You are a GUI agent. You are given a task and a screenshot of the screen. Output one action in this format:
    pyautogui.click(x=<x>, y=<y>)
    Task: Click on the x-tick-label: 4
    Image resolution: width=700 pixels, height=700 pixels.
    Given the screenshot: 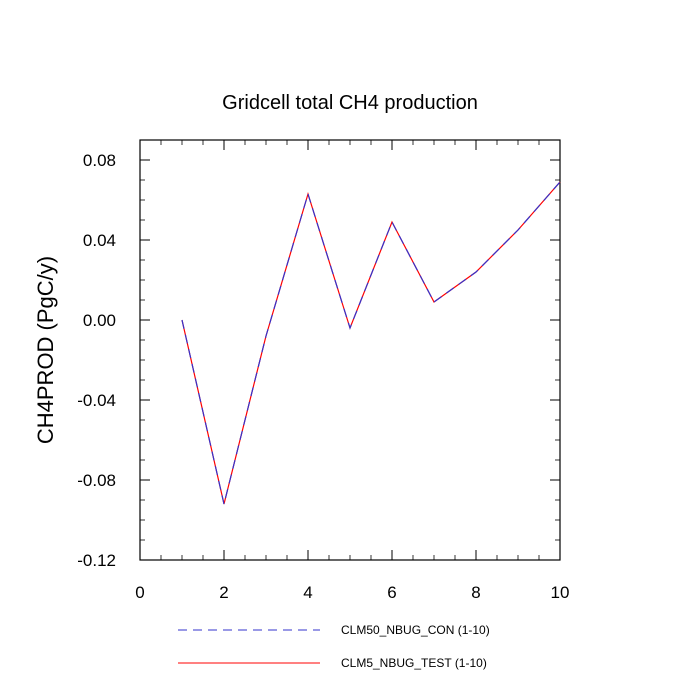 What is the action you would take?
    pyautogui.click(x=307, y=592)
    